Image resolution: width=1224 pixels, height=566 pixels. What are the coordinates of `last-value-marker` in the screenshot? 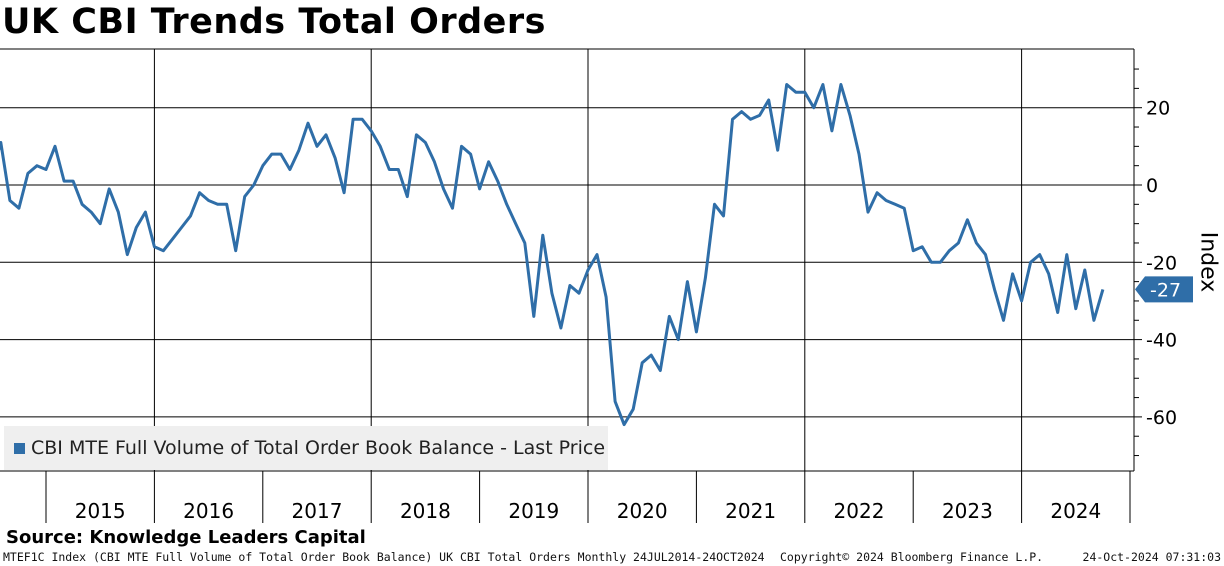 It's located at (1164, 289).